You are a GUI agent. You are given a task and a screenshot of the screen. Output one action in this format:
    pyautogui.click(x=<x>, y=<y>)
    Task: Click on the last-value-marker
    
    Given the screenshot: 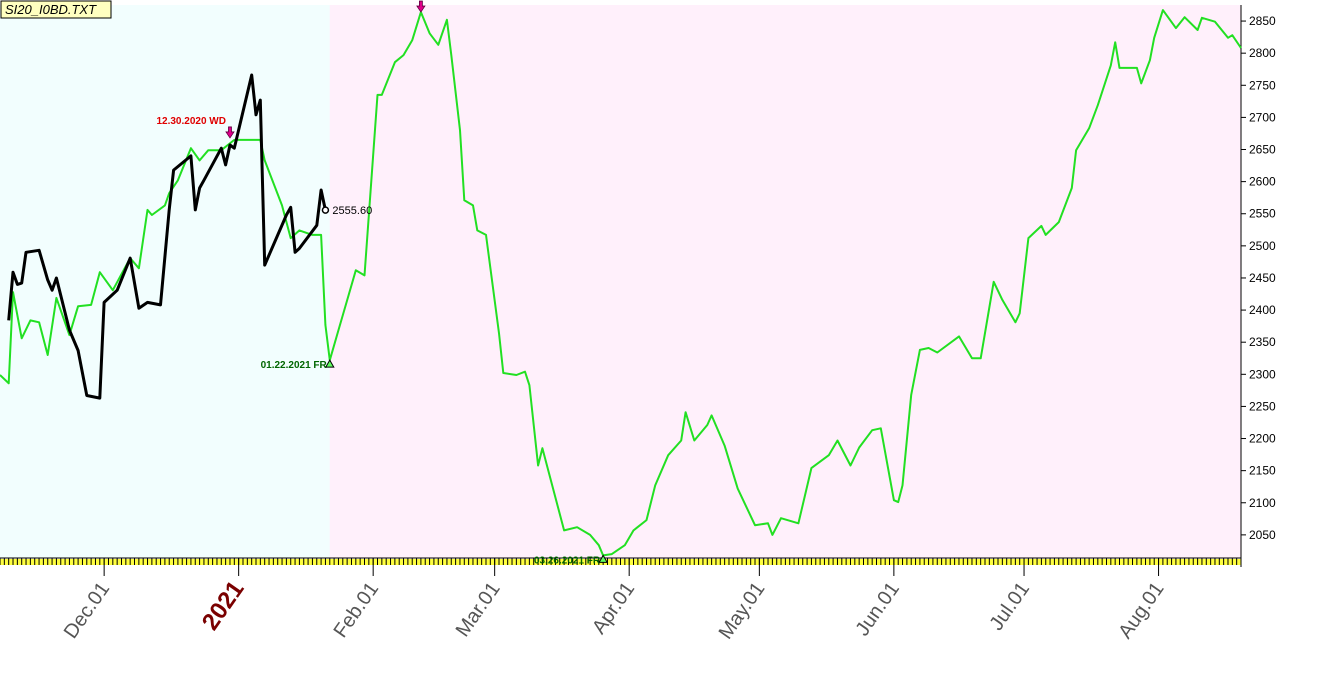 What is the action you would take?
    pyautogui.click(x=325, y=210)
    